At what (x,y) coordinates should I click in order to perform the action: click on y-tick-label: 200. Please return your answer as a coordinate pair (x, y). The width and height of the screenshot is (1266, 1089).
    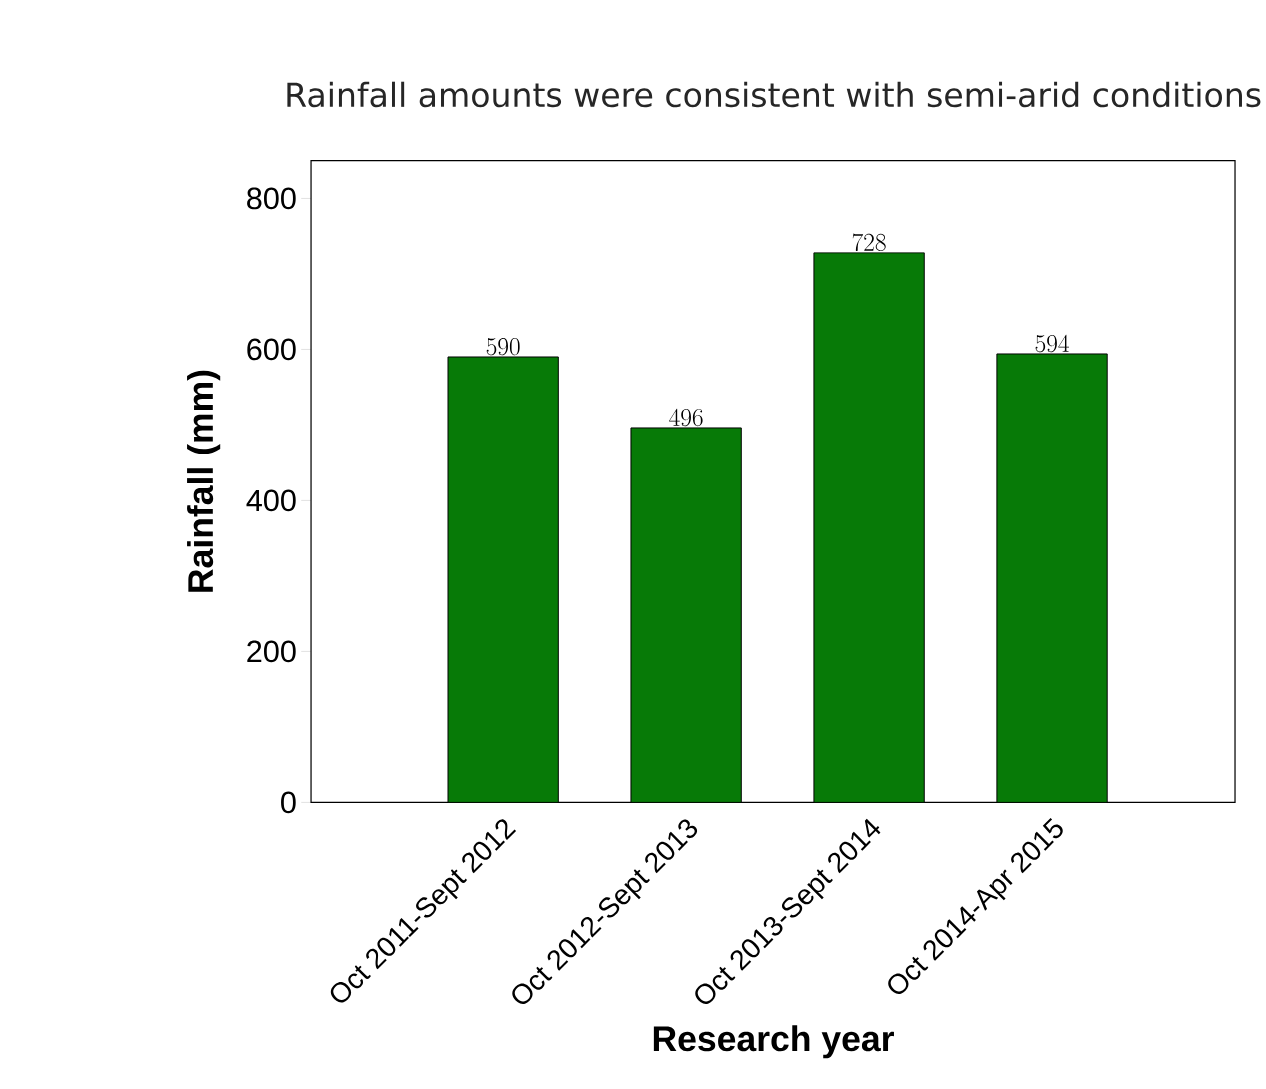
    Looking at the image, I should click on (271, 651).